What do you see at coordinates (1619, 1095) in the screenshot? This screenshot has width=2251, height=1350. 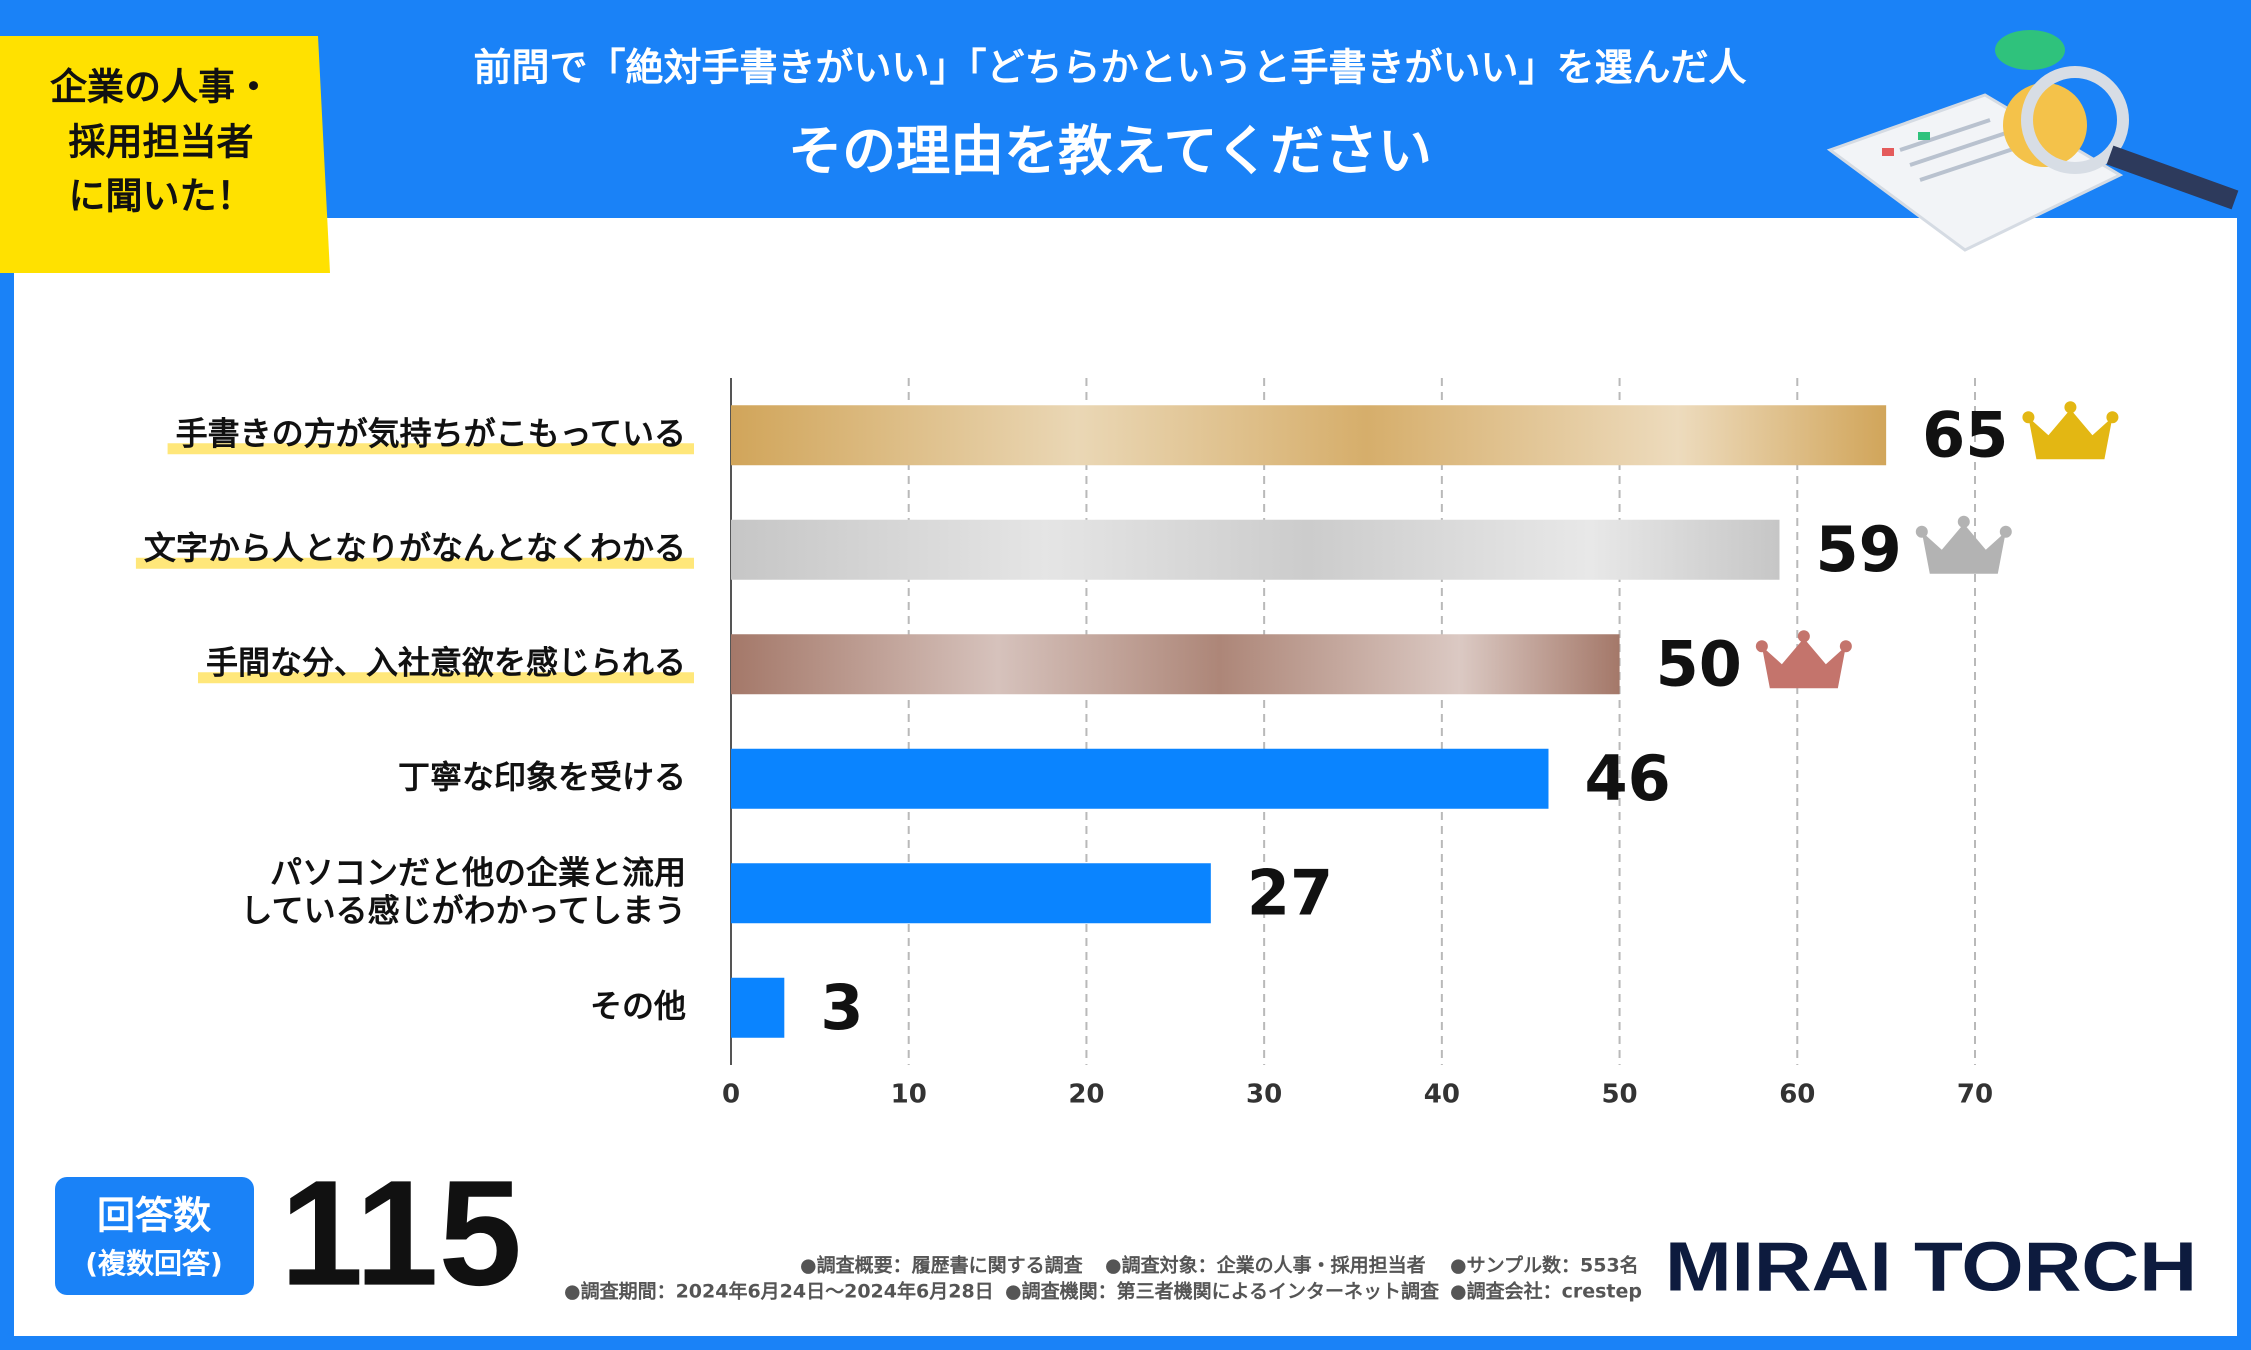 I see `x-tick-label: 50` at bounding box center [1619, 1095].